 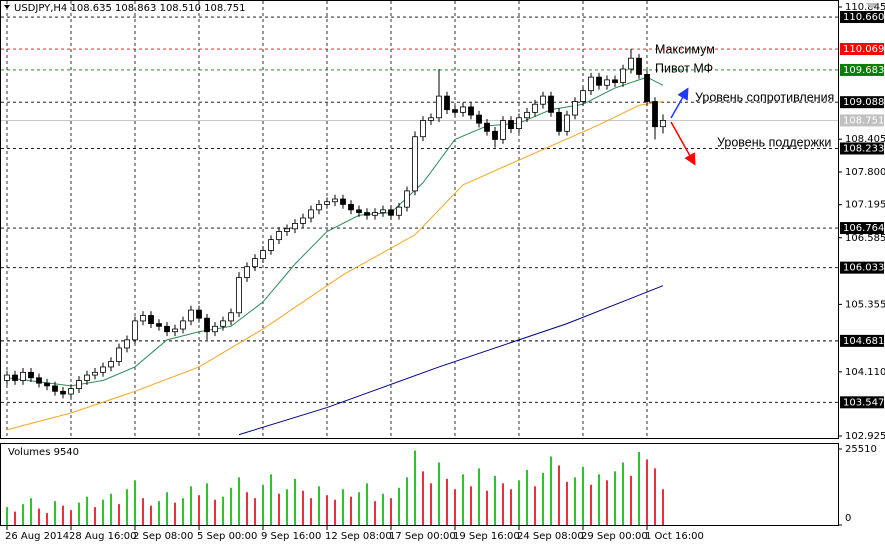 I want to click on y-tick-label: 0, so click(x=848, y=518).